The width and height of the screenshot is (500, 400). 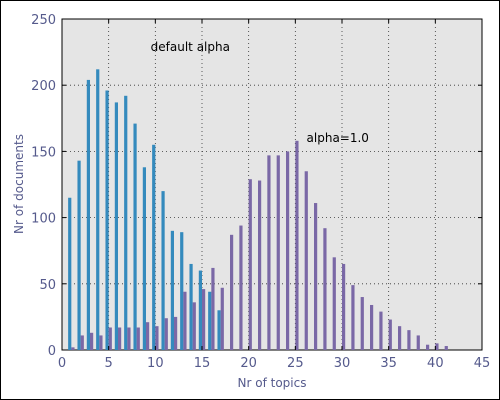 What do you see at coordinates (272, 383) in the screenshot?
I see `x-axis-label: Nr of topics` at bounding box center [272, 383].